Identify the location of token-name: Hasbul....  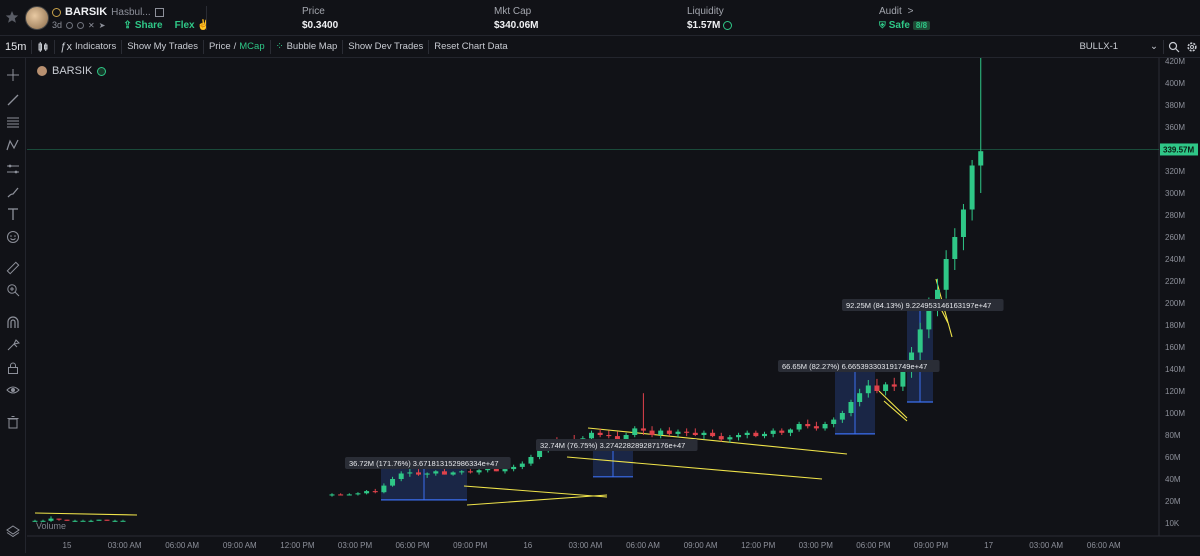
(131, 12).